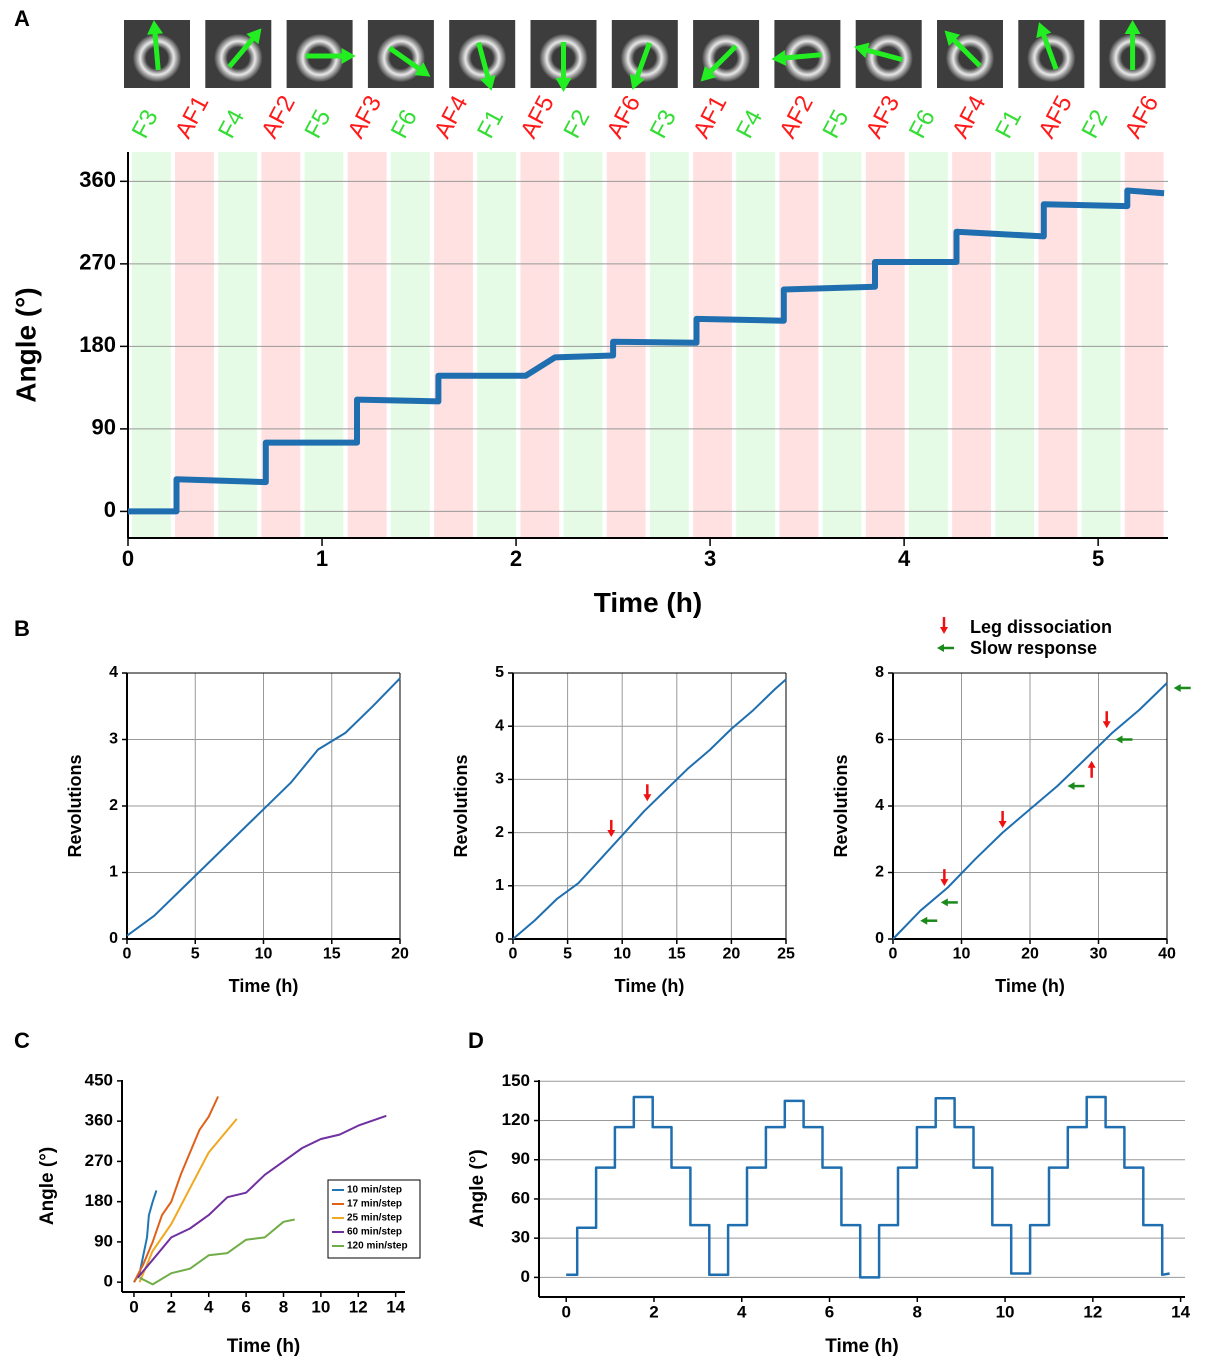  What do you see at coordinates (1180, 1311) in the screenshot?
I see `x-tick-label: 14` at bounding box center [1180, 1311].